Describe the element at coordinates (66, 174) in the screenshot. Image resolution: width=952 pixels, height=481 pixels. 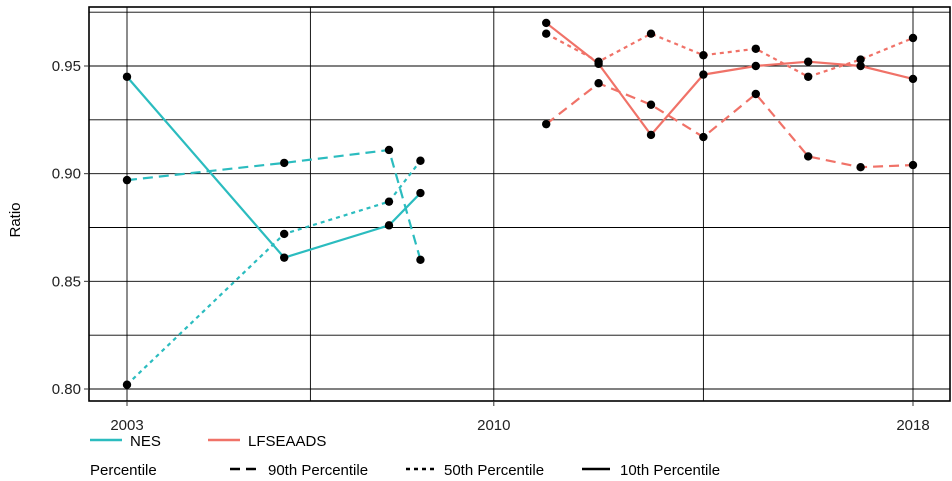
I see `y-tick-label: 0.90` at that location.